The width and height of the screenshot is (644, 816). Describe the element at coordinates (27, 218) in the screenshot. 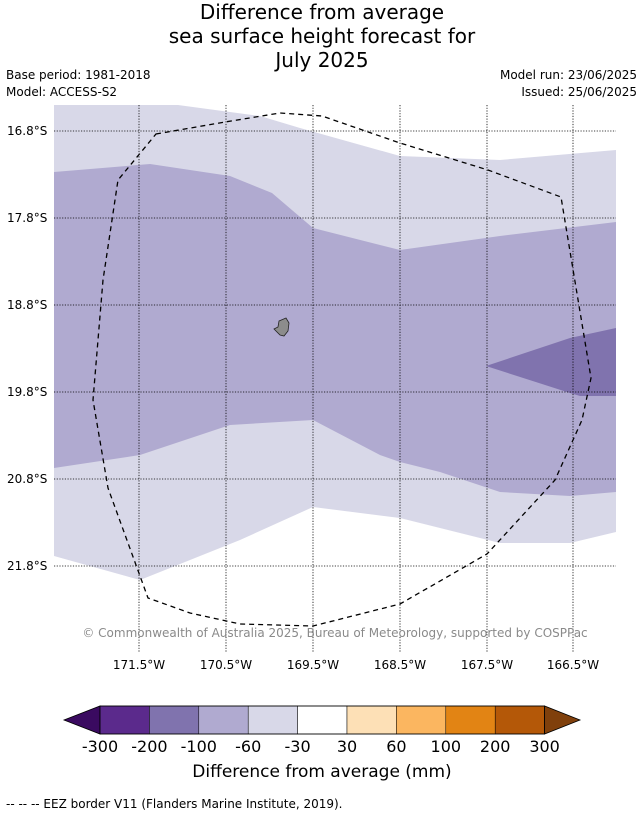

I see `lat-label-2: 17.8°S` at that location.